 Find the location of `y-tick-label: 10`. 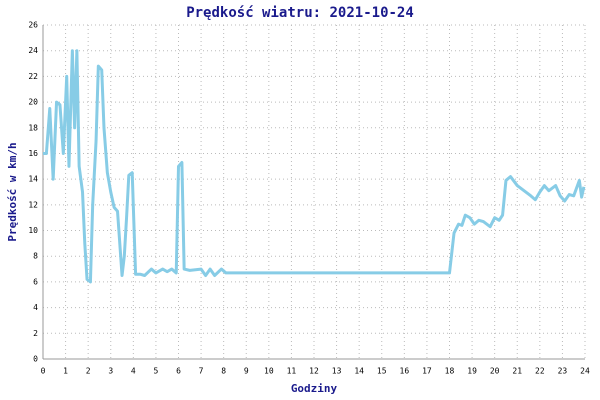

y-tick-label: 10 is located at coordinates (33, 230).